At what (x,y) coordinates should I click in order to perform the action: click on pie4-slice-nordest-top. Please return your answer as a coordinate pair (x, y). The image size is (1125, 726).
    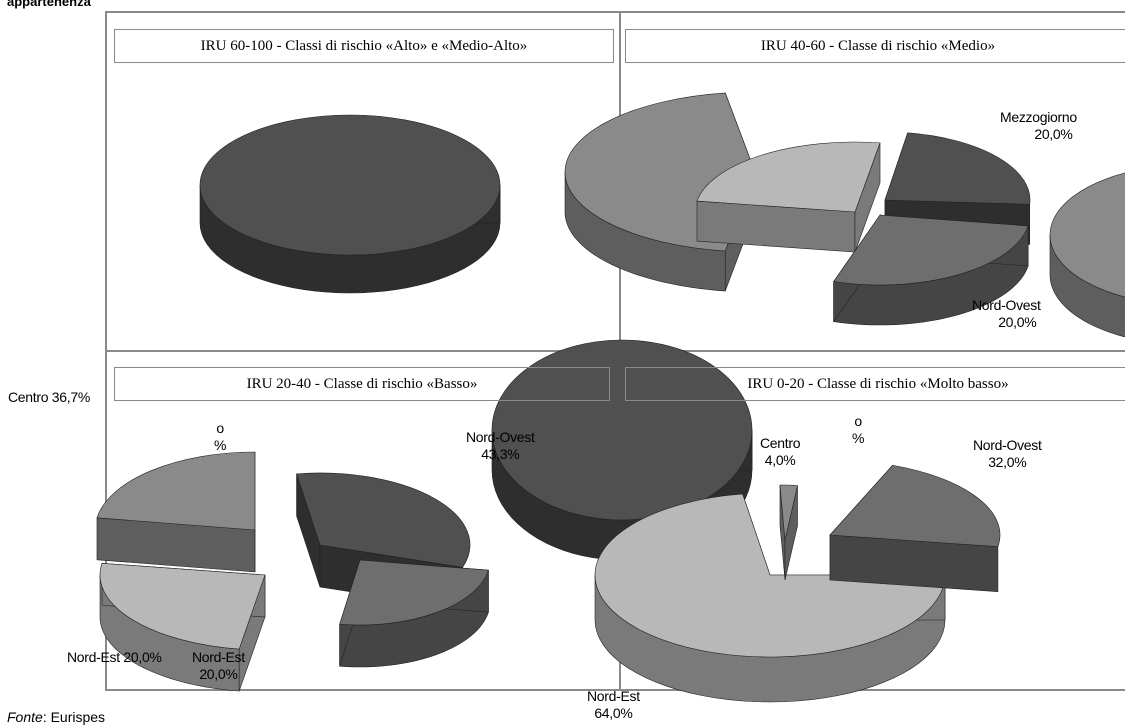
    Looking at the image, I should click on (770, 575).